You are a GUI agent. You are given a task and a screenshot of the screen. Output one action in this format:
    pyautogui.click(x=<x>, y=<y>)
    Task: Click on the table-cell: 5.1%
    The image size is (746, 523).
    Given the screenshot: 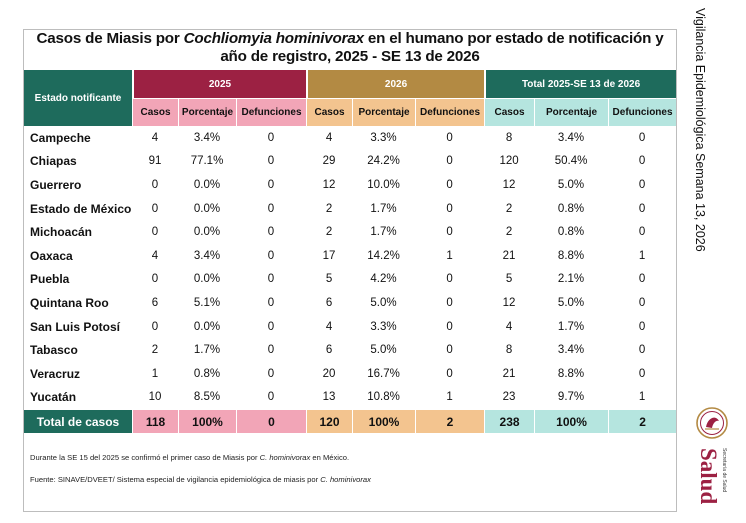 What is the action you would take?
    pyautogui.click(x=207, y=302)
    